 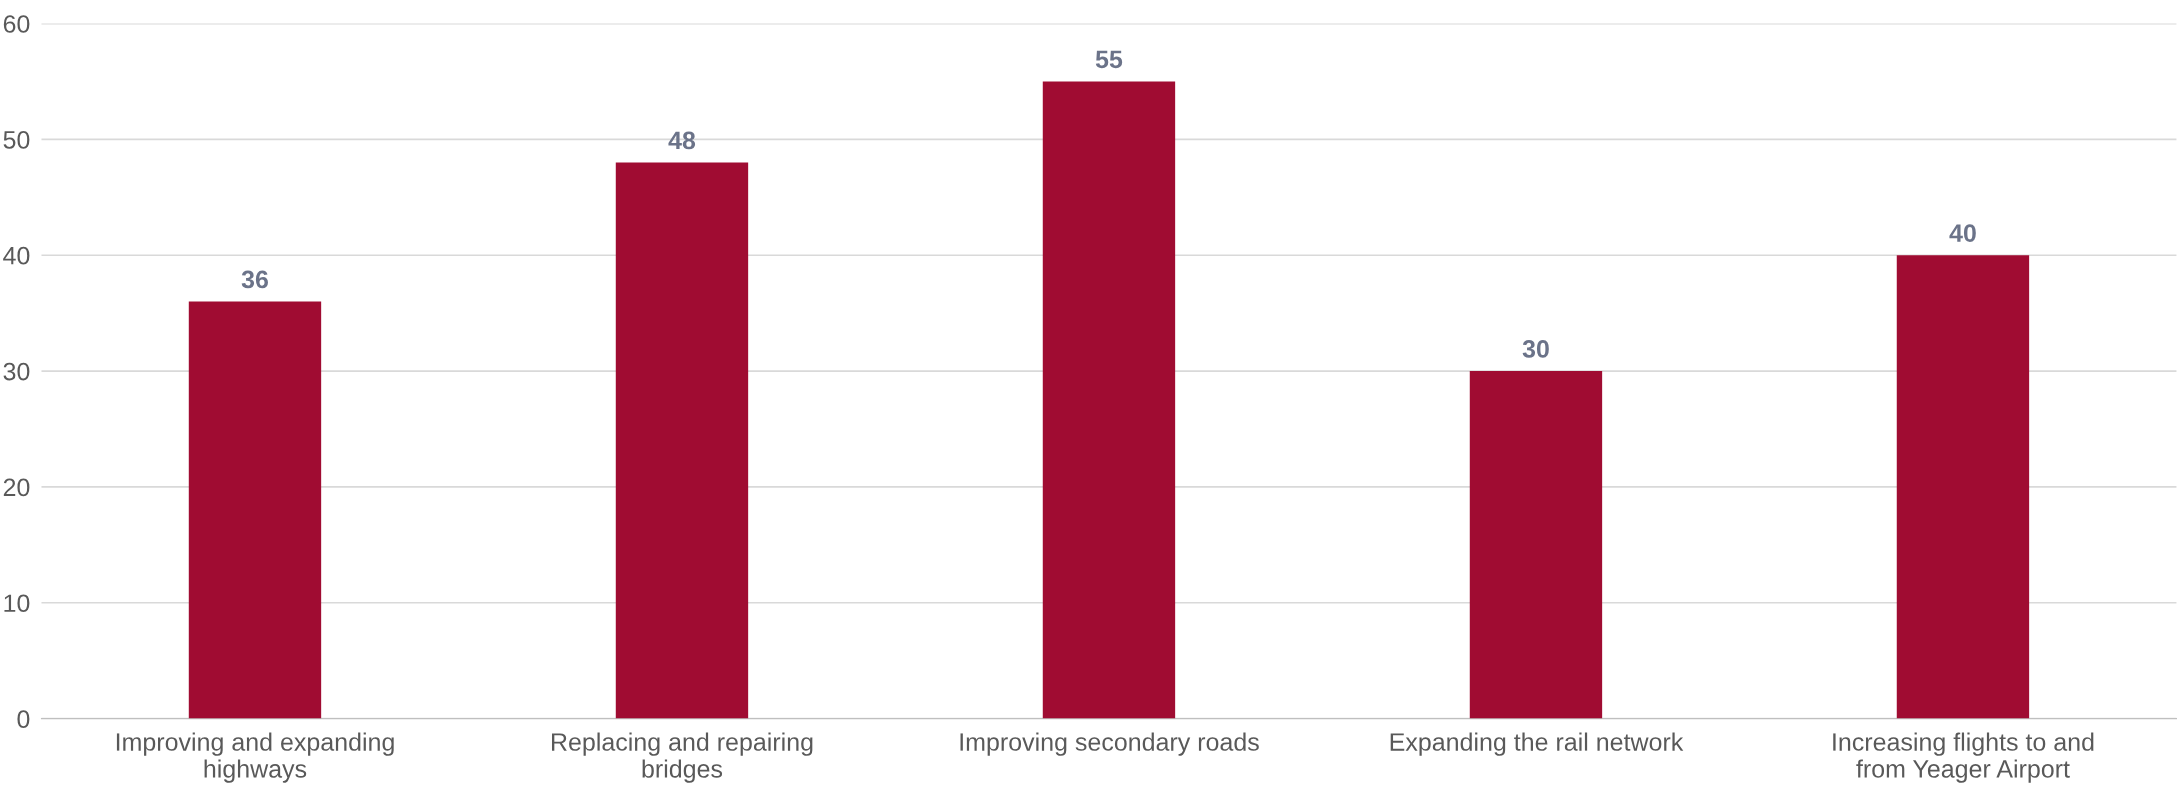 What do you see at coordinates (682, 757) in the screenshot?
I see `x-tick-label: Replacing and repairing bridges` at bounding box center [682, 757].